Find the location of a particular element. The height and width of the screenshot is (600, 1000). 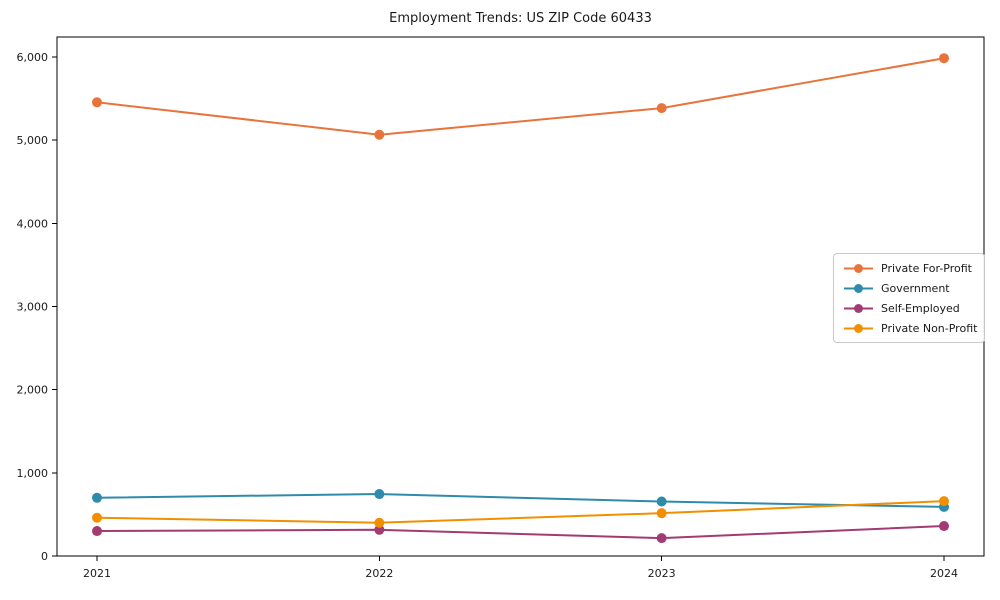

legend-item-self-employed: Self-Employed is located at coordinates (910, 308).